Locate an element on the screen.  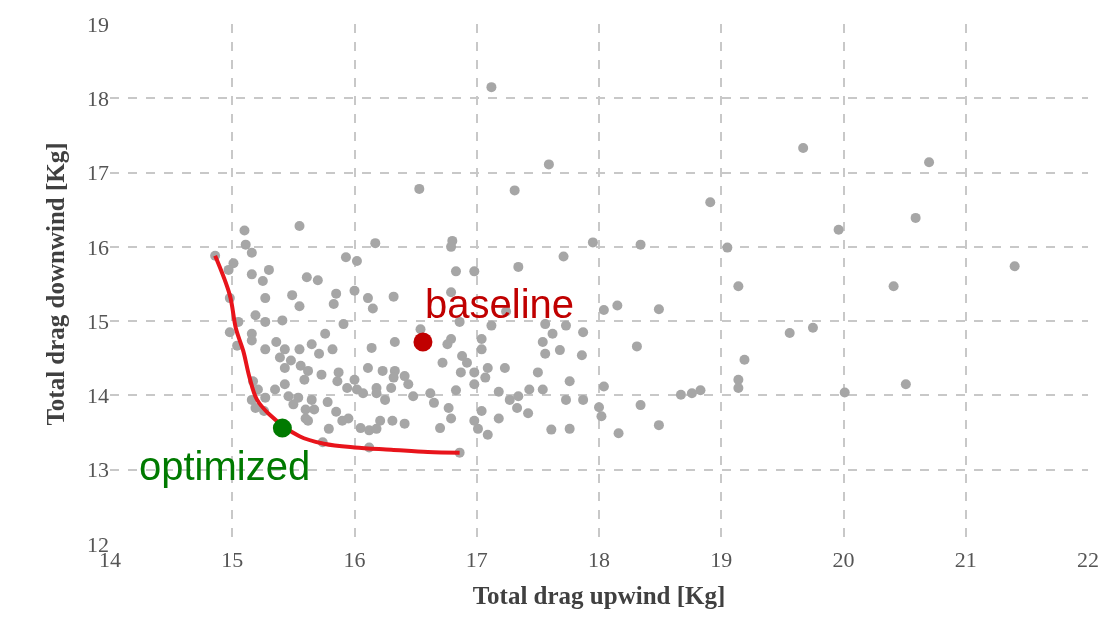
x-tick-label: 19 is located at coordinates (721, 559).